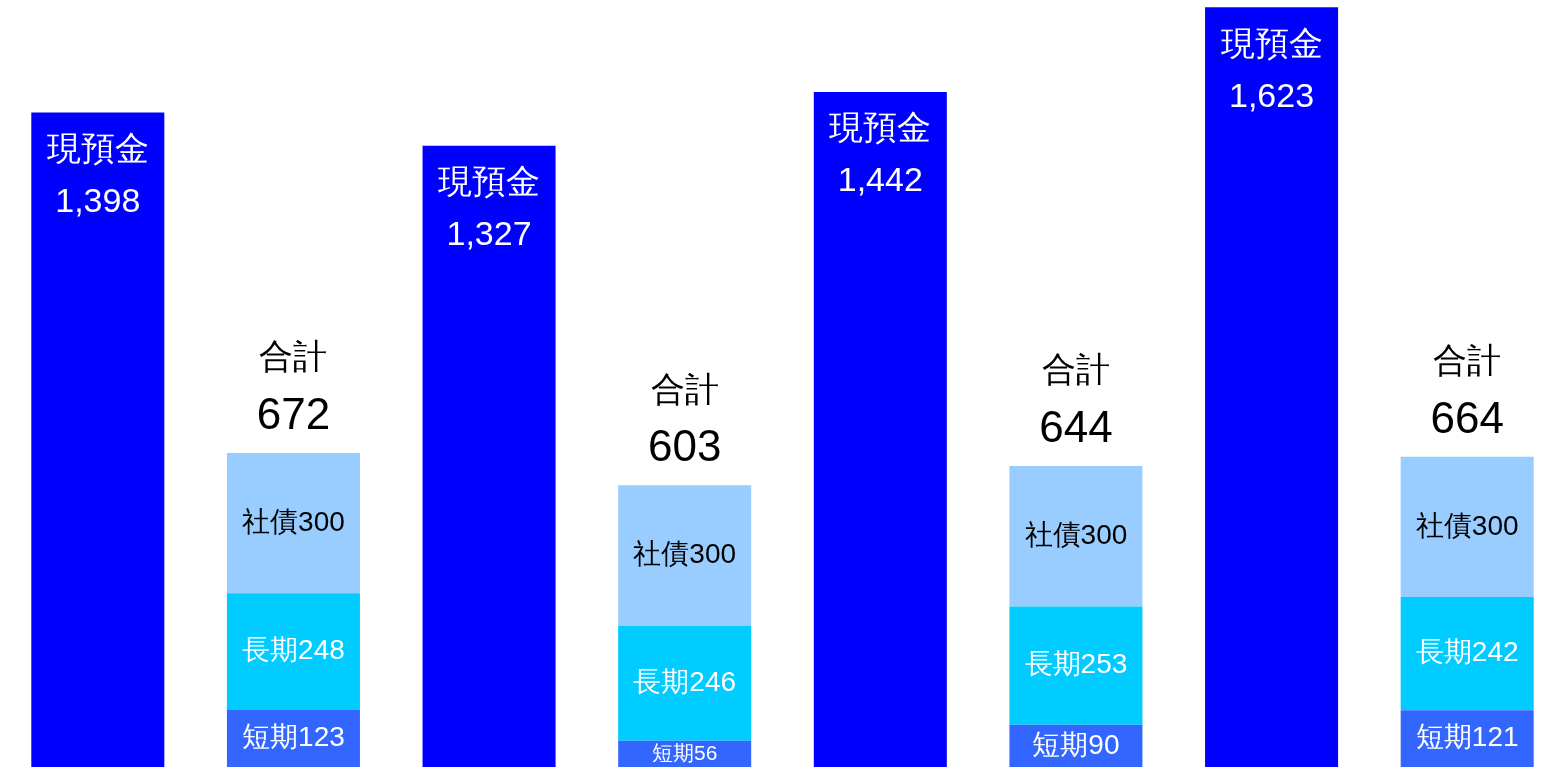 This screenshot has height=767, width=1565. What do you see at coordinates (880, 179) in the screenshot?
I see `data-label: 1,442` at bounding box center [880, 179].